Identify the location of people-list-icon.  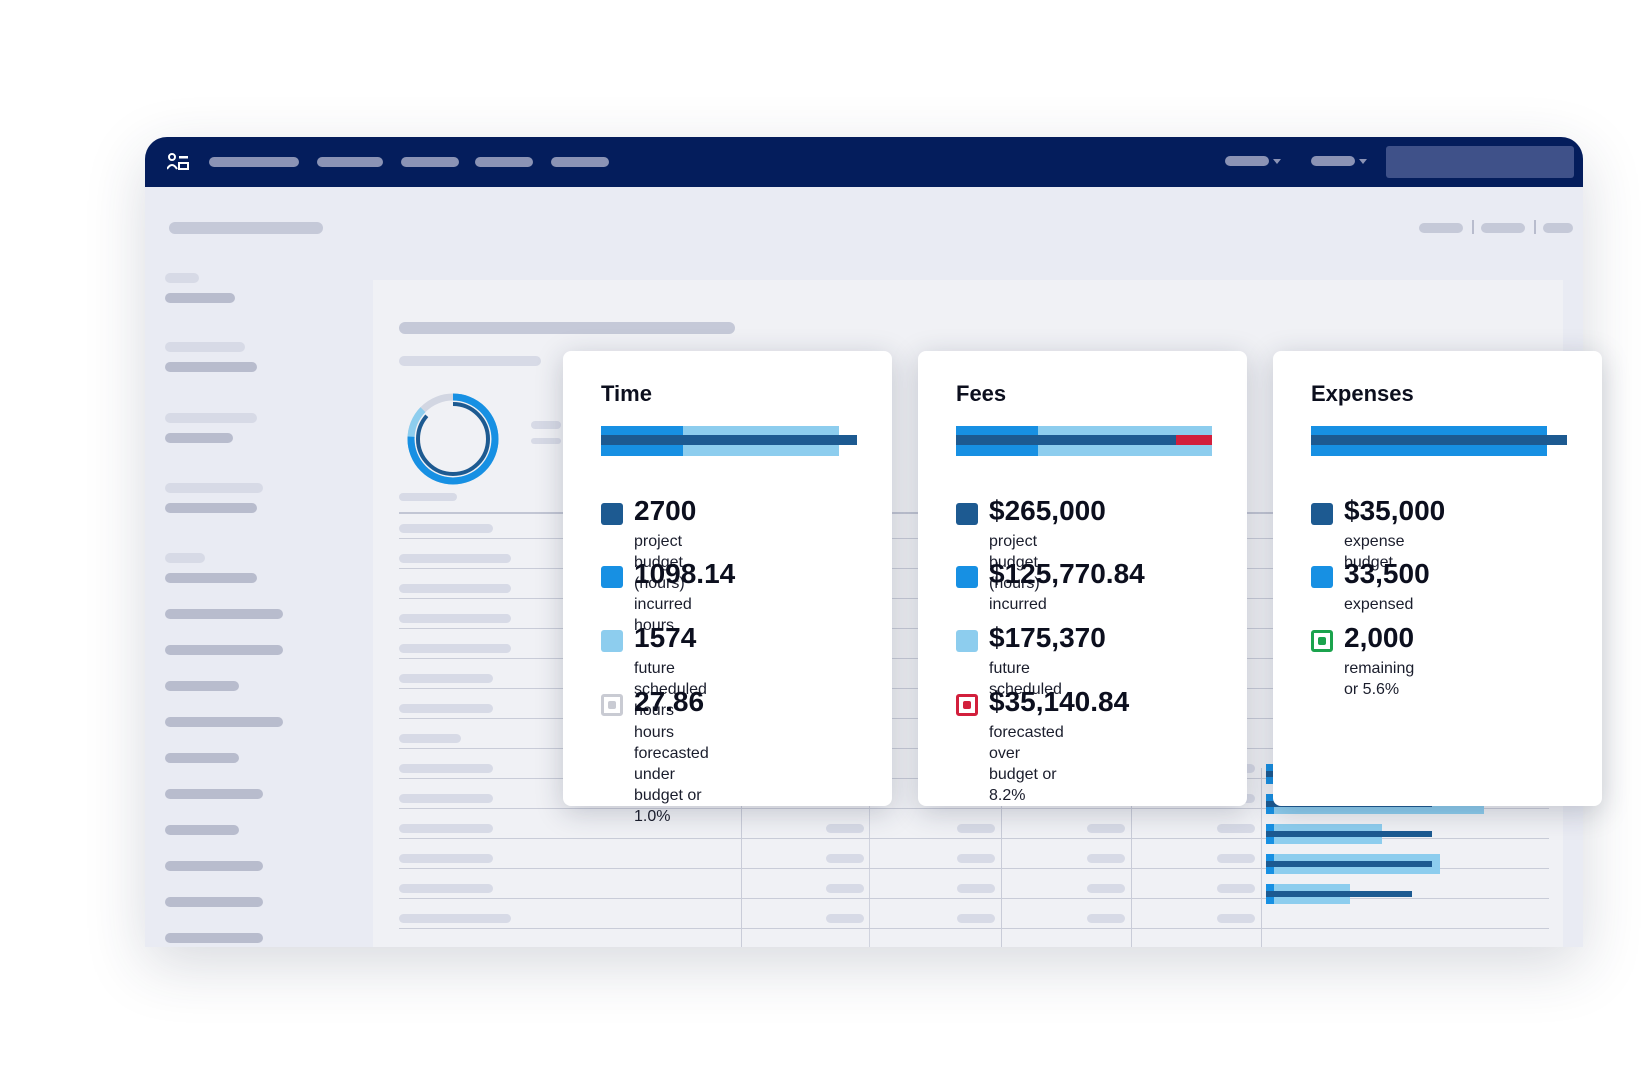
(178, 162).